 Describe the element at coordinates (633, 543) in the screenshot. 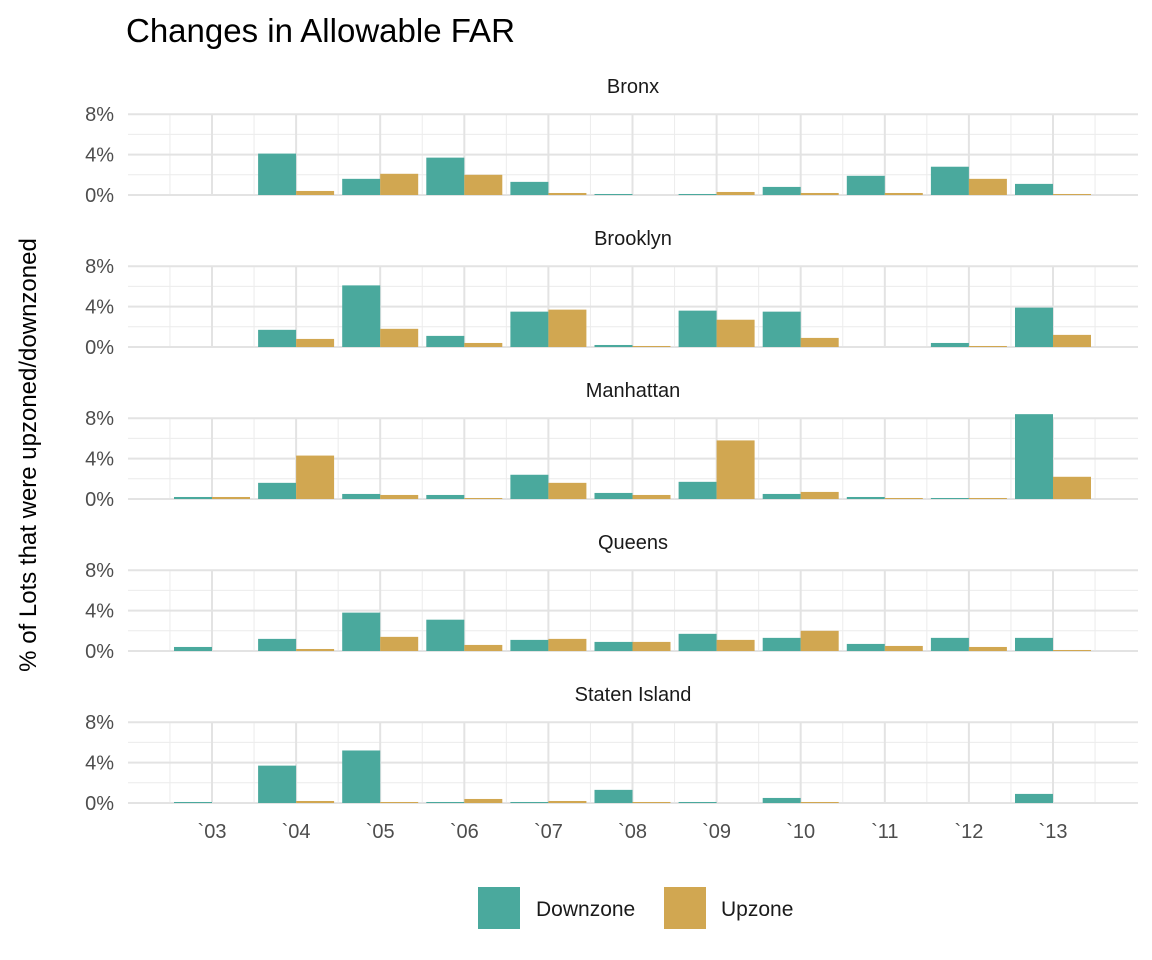

I see `panel-title: Queens` at that location.